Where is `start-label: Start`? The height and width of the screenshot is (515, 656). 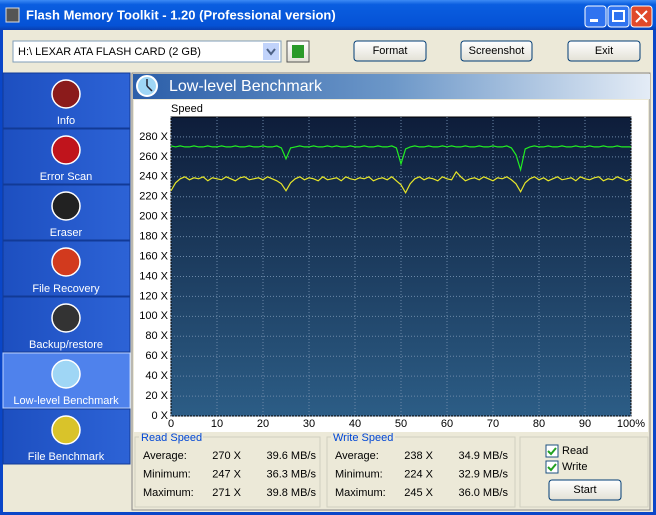 start-label: Start is located at coordinates (584, 490).